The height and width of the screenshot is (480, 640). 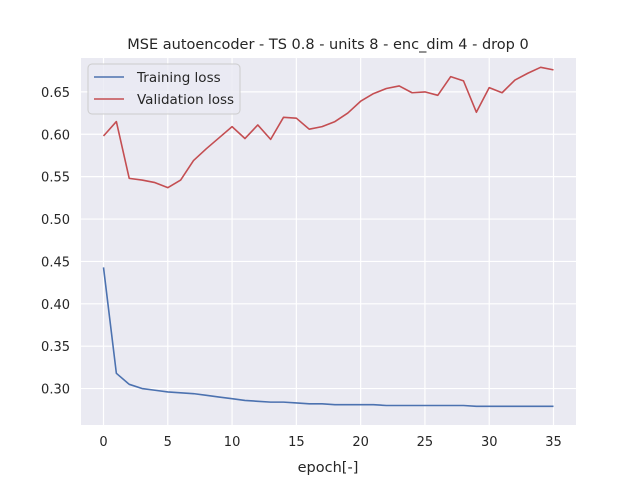 What do you see at coordinates (178, 78) in the screenshot?
I see `legend-label-training: Training loss` at bounding box center [178, 78].